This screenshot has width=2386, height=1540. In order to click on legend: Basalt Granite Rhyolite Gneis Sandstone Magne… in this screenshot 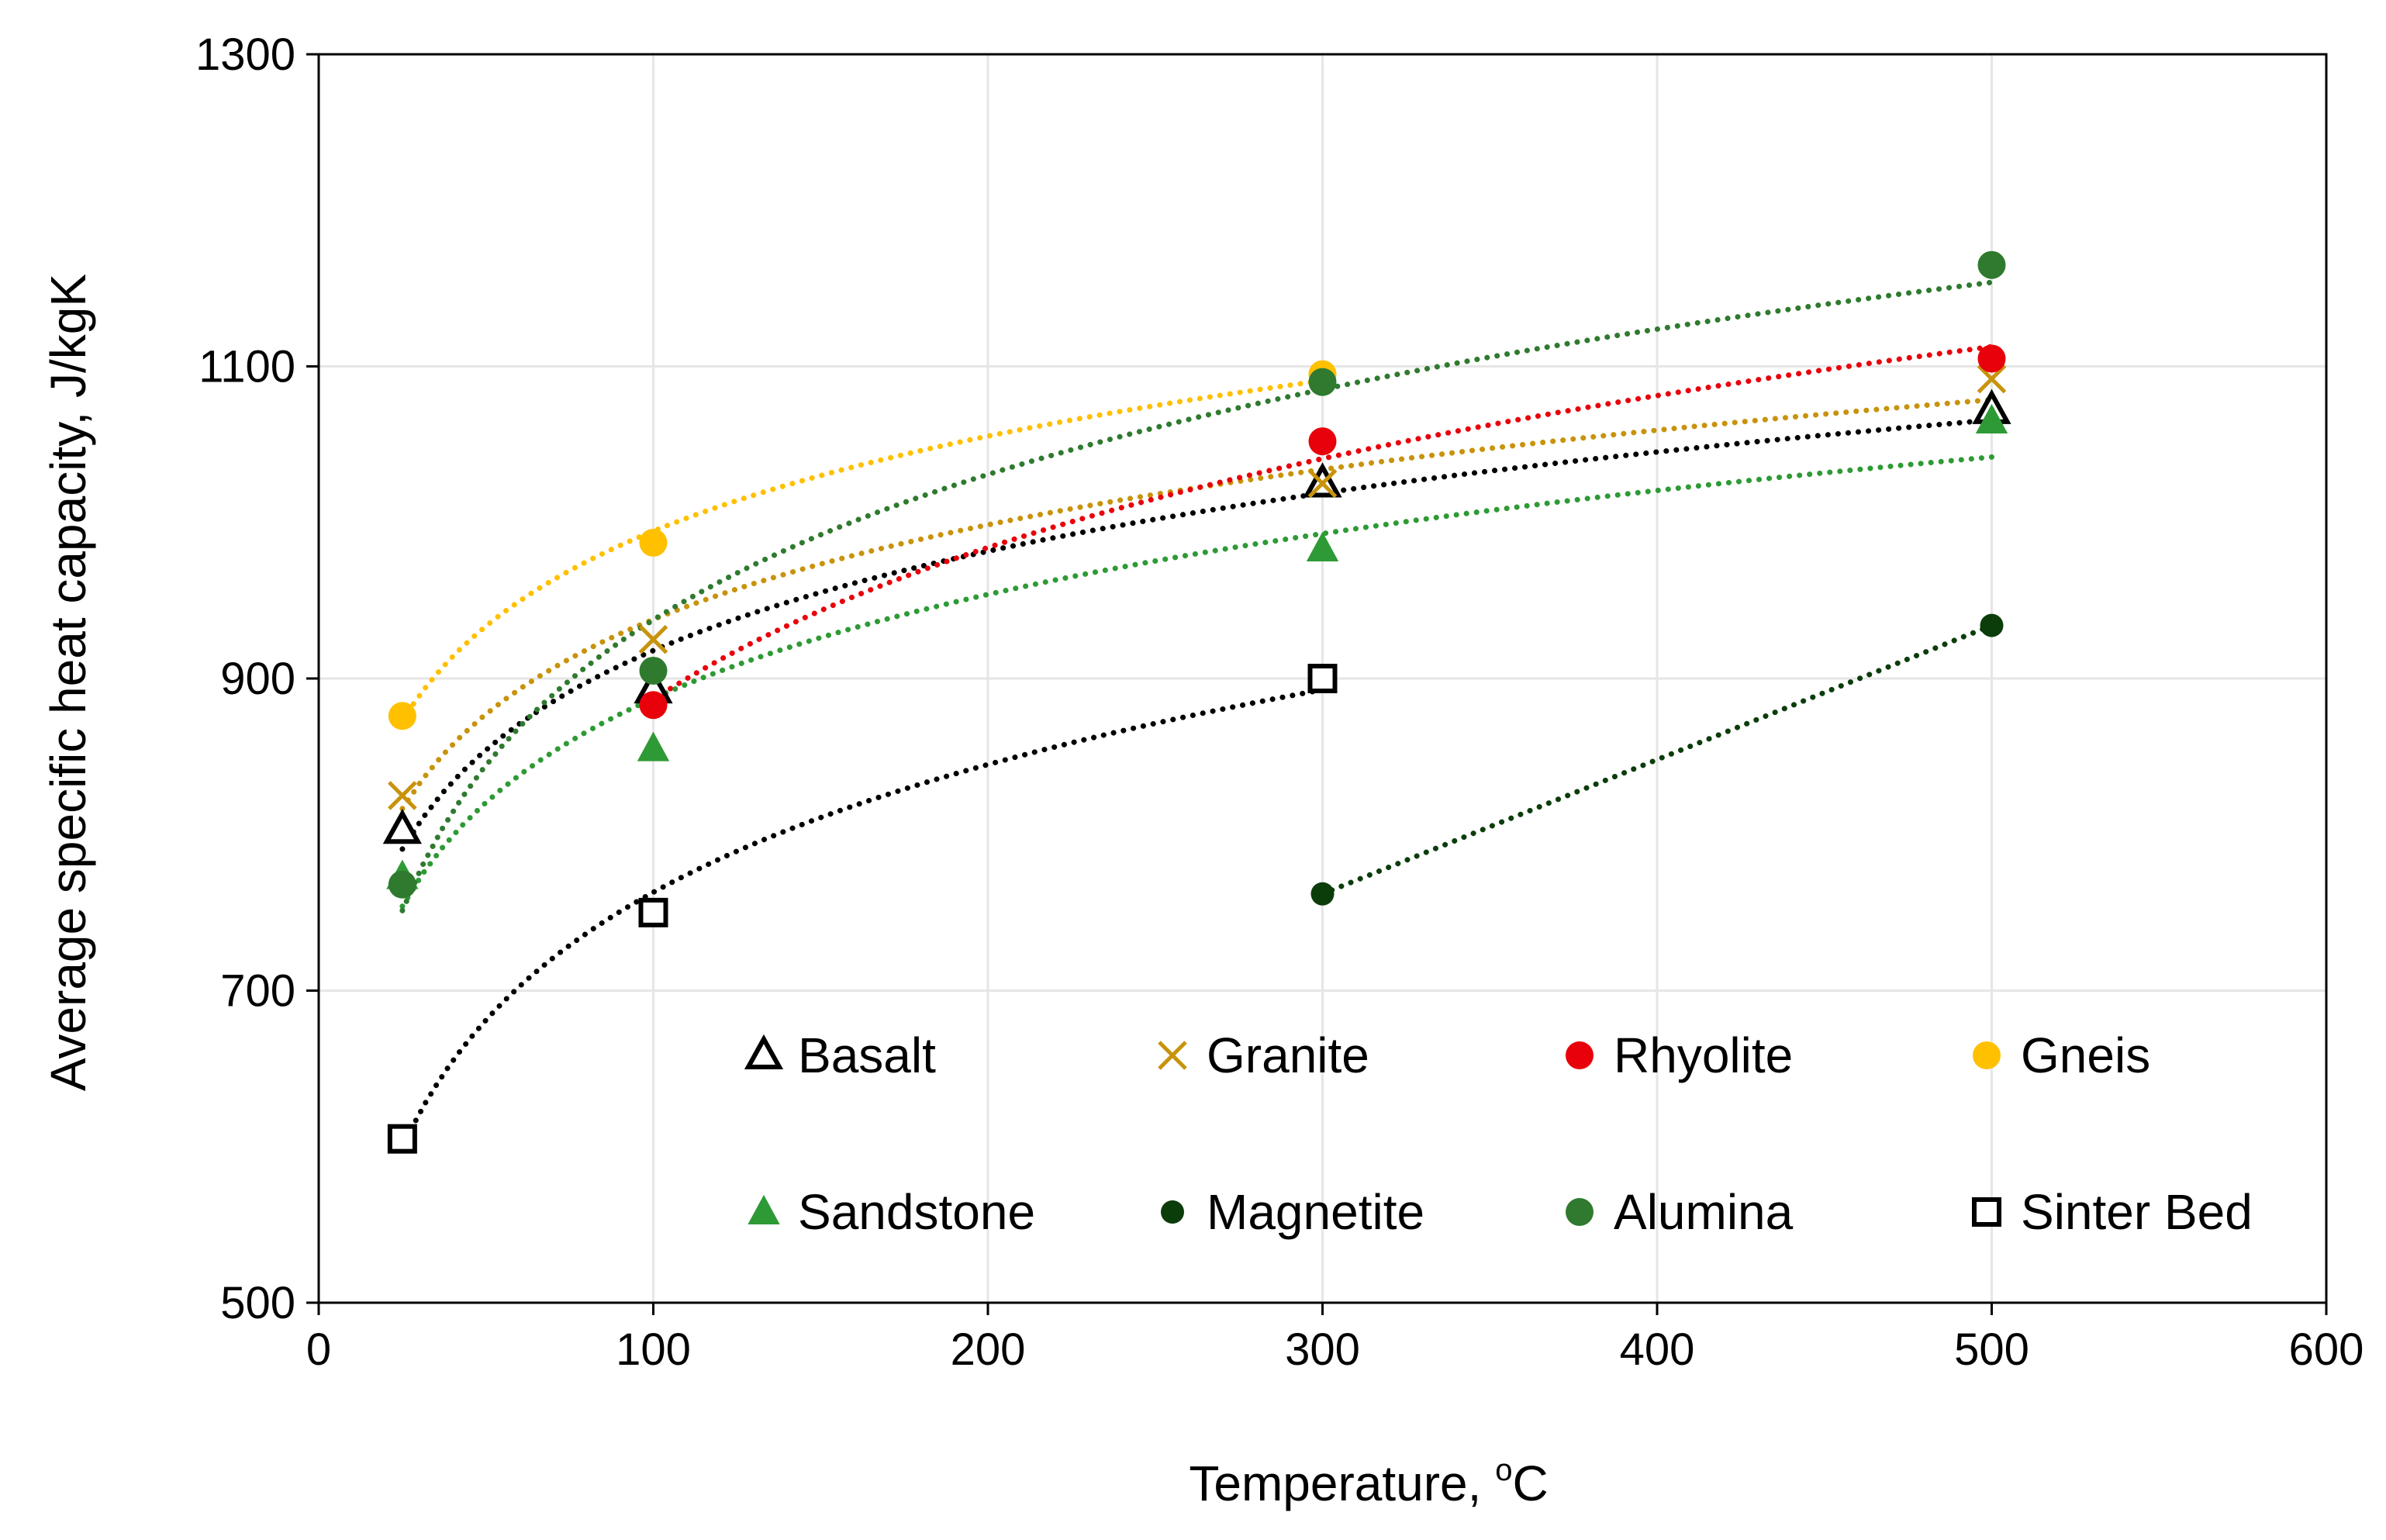, I will do `click(1498, 1133)`.